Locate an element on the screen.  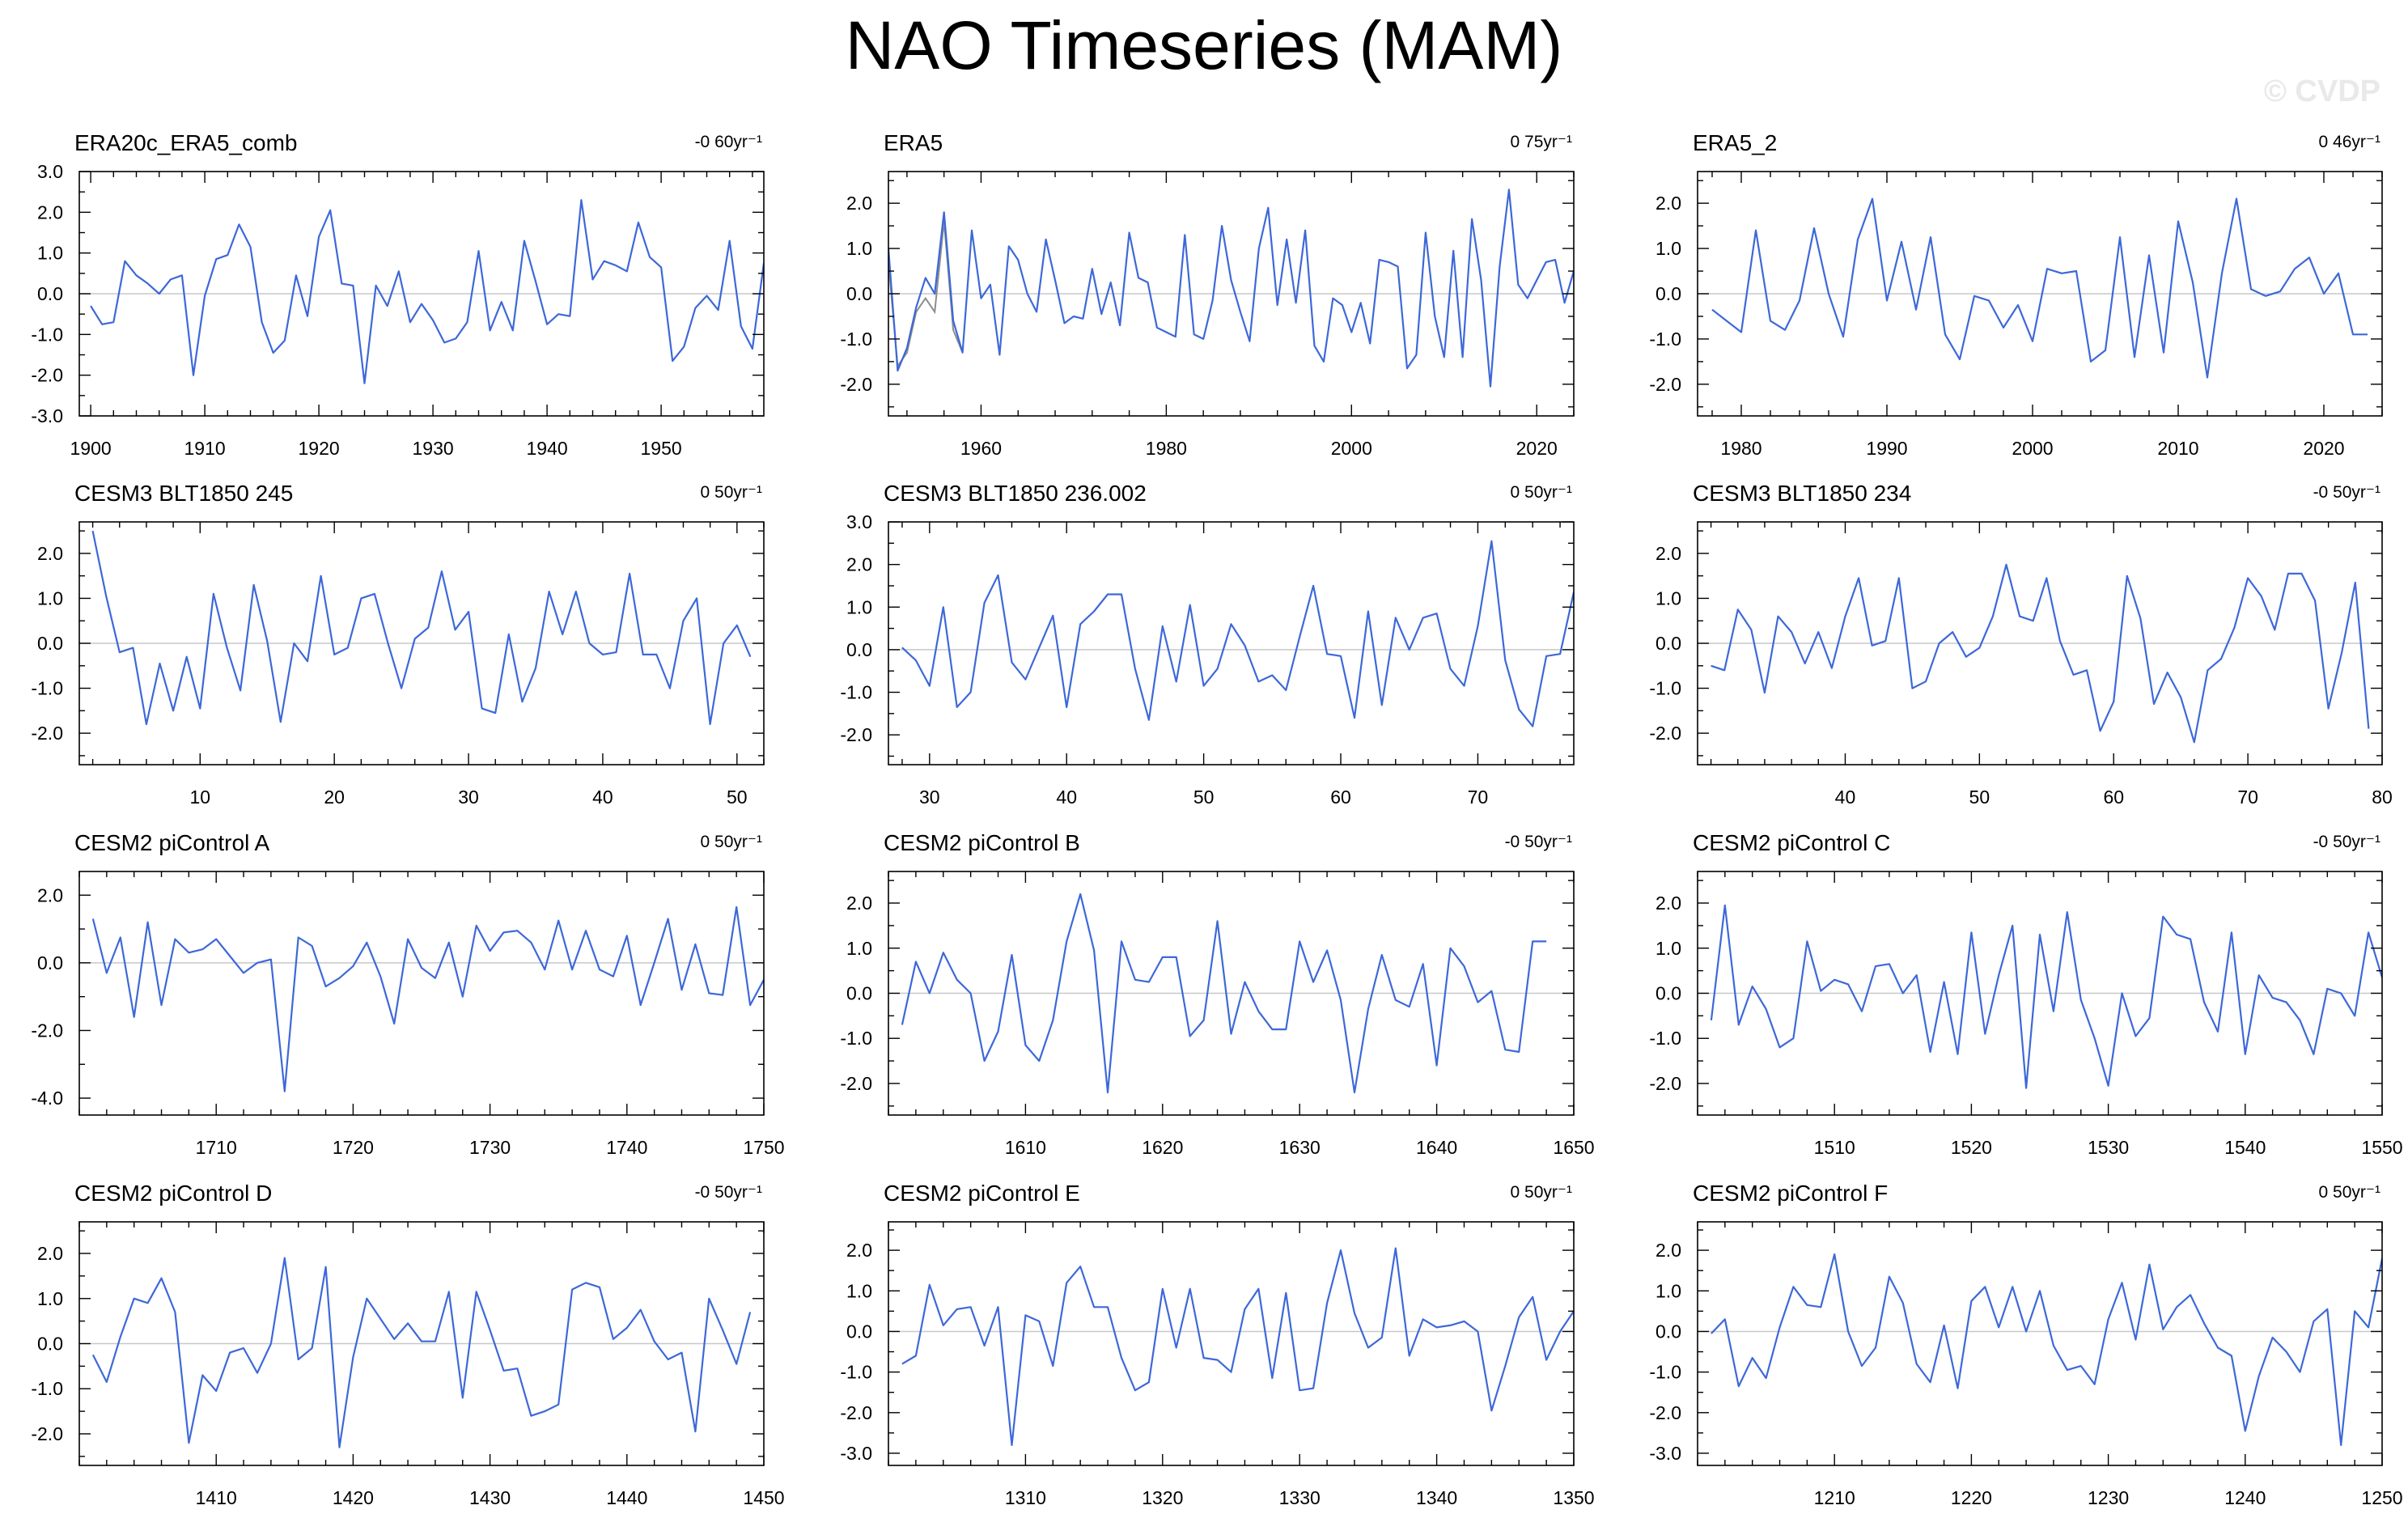
x-tick-label: 1340 is located at coordinates (1436, 1497).